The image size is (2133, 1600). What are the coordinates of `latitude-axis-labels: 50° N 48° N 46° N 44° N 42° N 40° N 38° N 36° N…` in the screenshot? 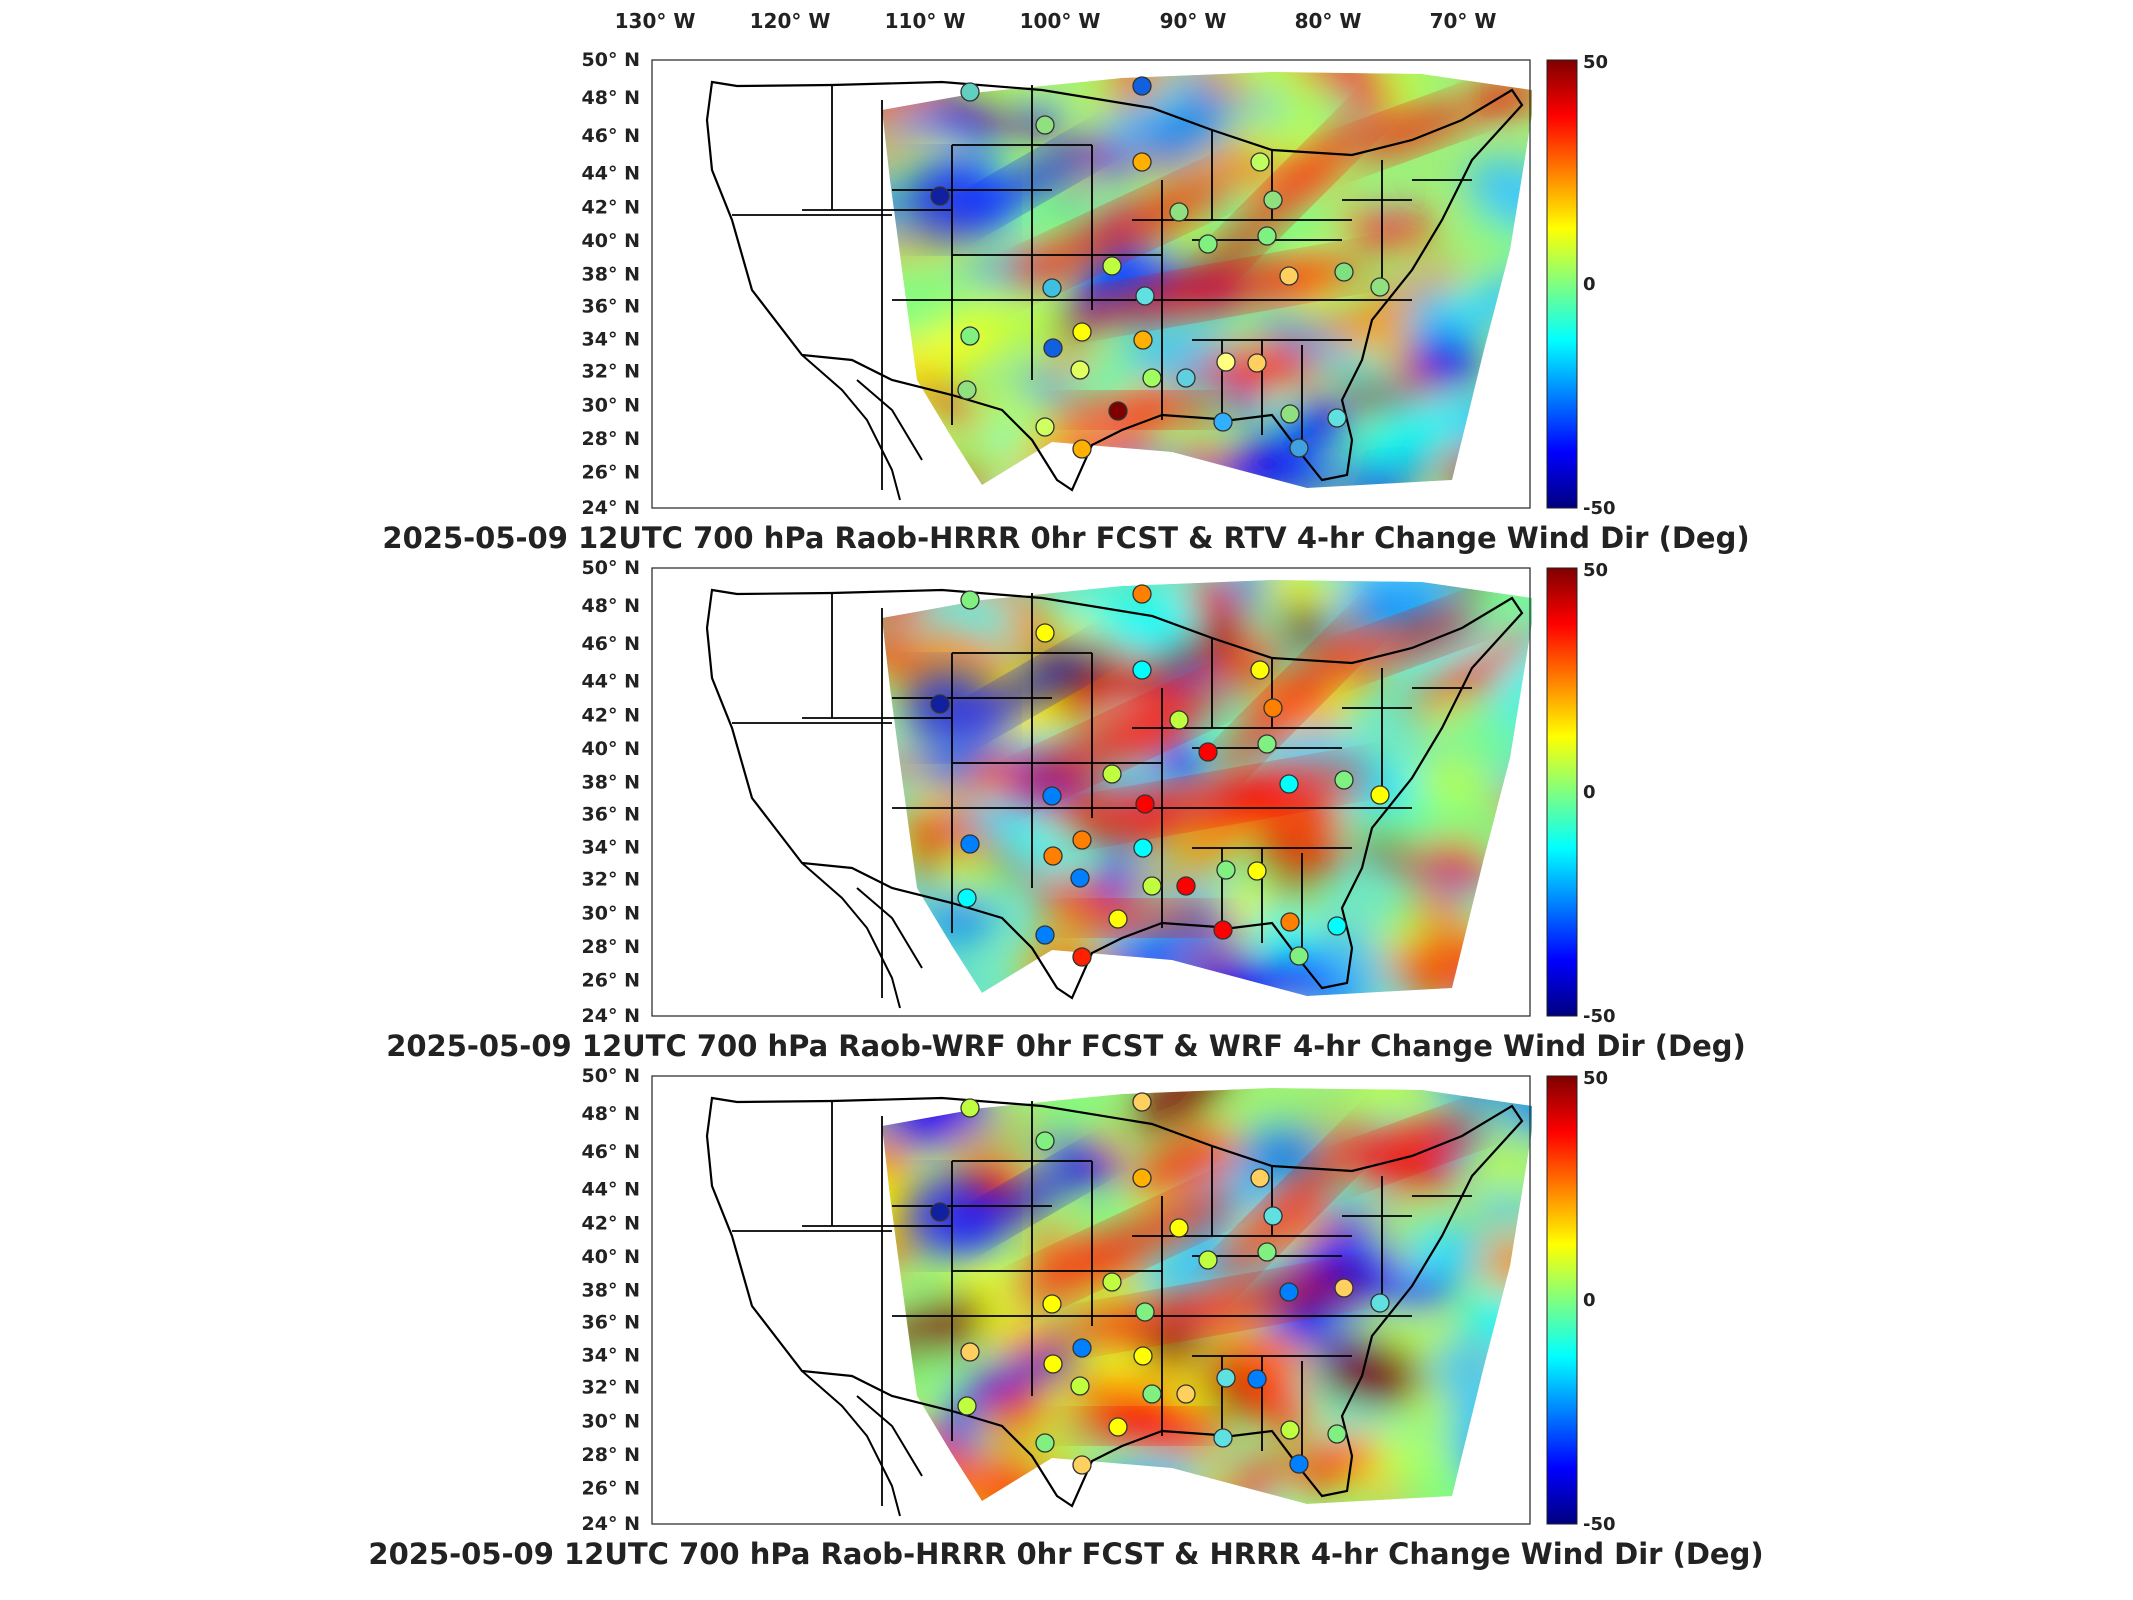 It's located at (611, 284).